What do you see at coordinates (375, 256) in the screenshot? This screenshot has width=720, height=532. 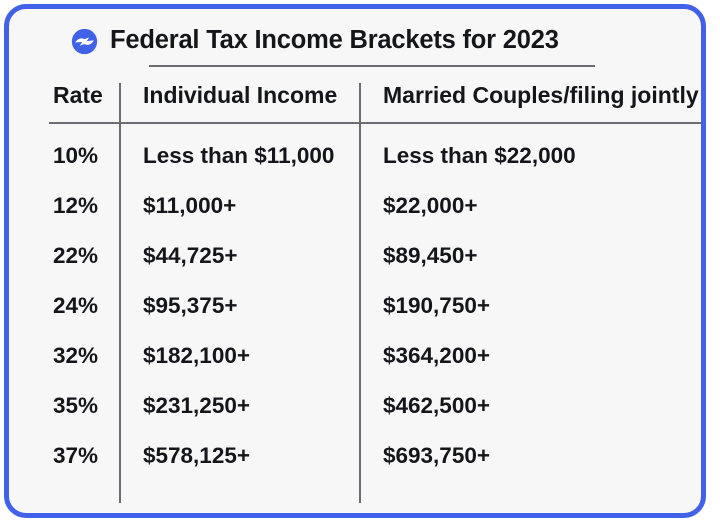 I see `table-row: 22% $44,725+ $89,450+` at bounding box center [375, 256].